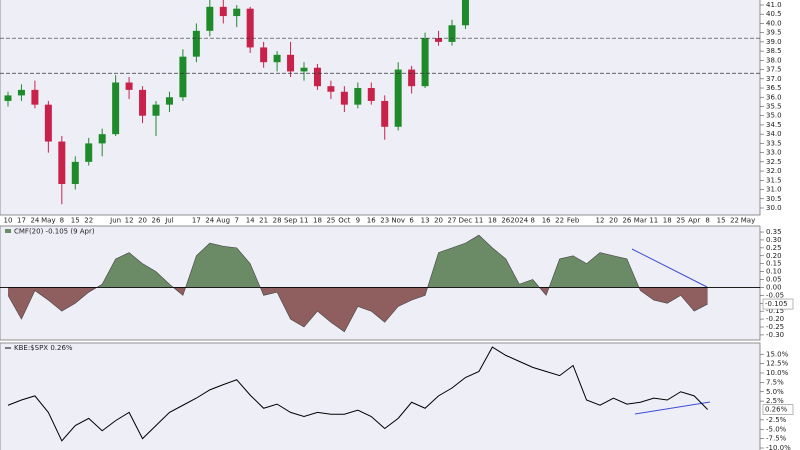  Describe the element at coordinates (774, 116) in the screenshot. I see `y-tick-label: 35.0` at that location.